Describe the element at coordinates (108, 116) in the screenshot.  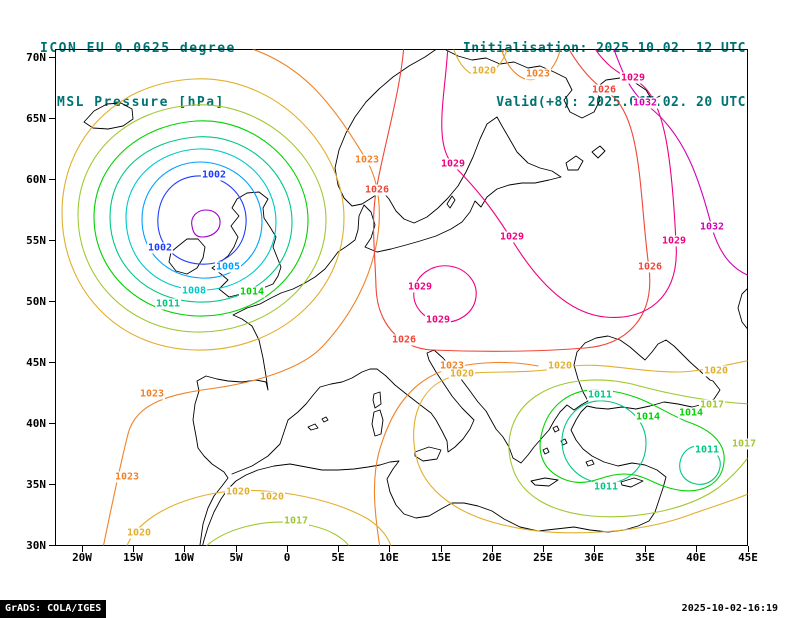
I see `coastline-iceland` at that location.